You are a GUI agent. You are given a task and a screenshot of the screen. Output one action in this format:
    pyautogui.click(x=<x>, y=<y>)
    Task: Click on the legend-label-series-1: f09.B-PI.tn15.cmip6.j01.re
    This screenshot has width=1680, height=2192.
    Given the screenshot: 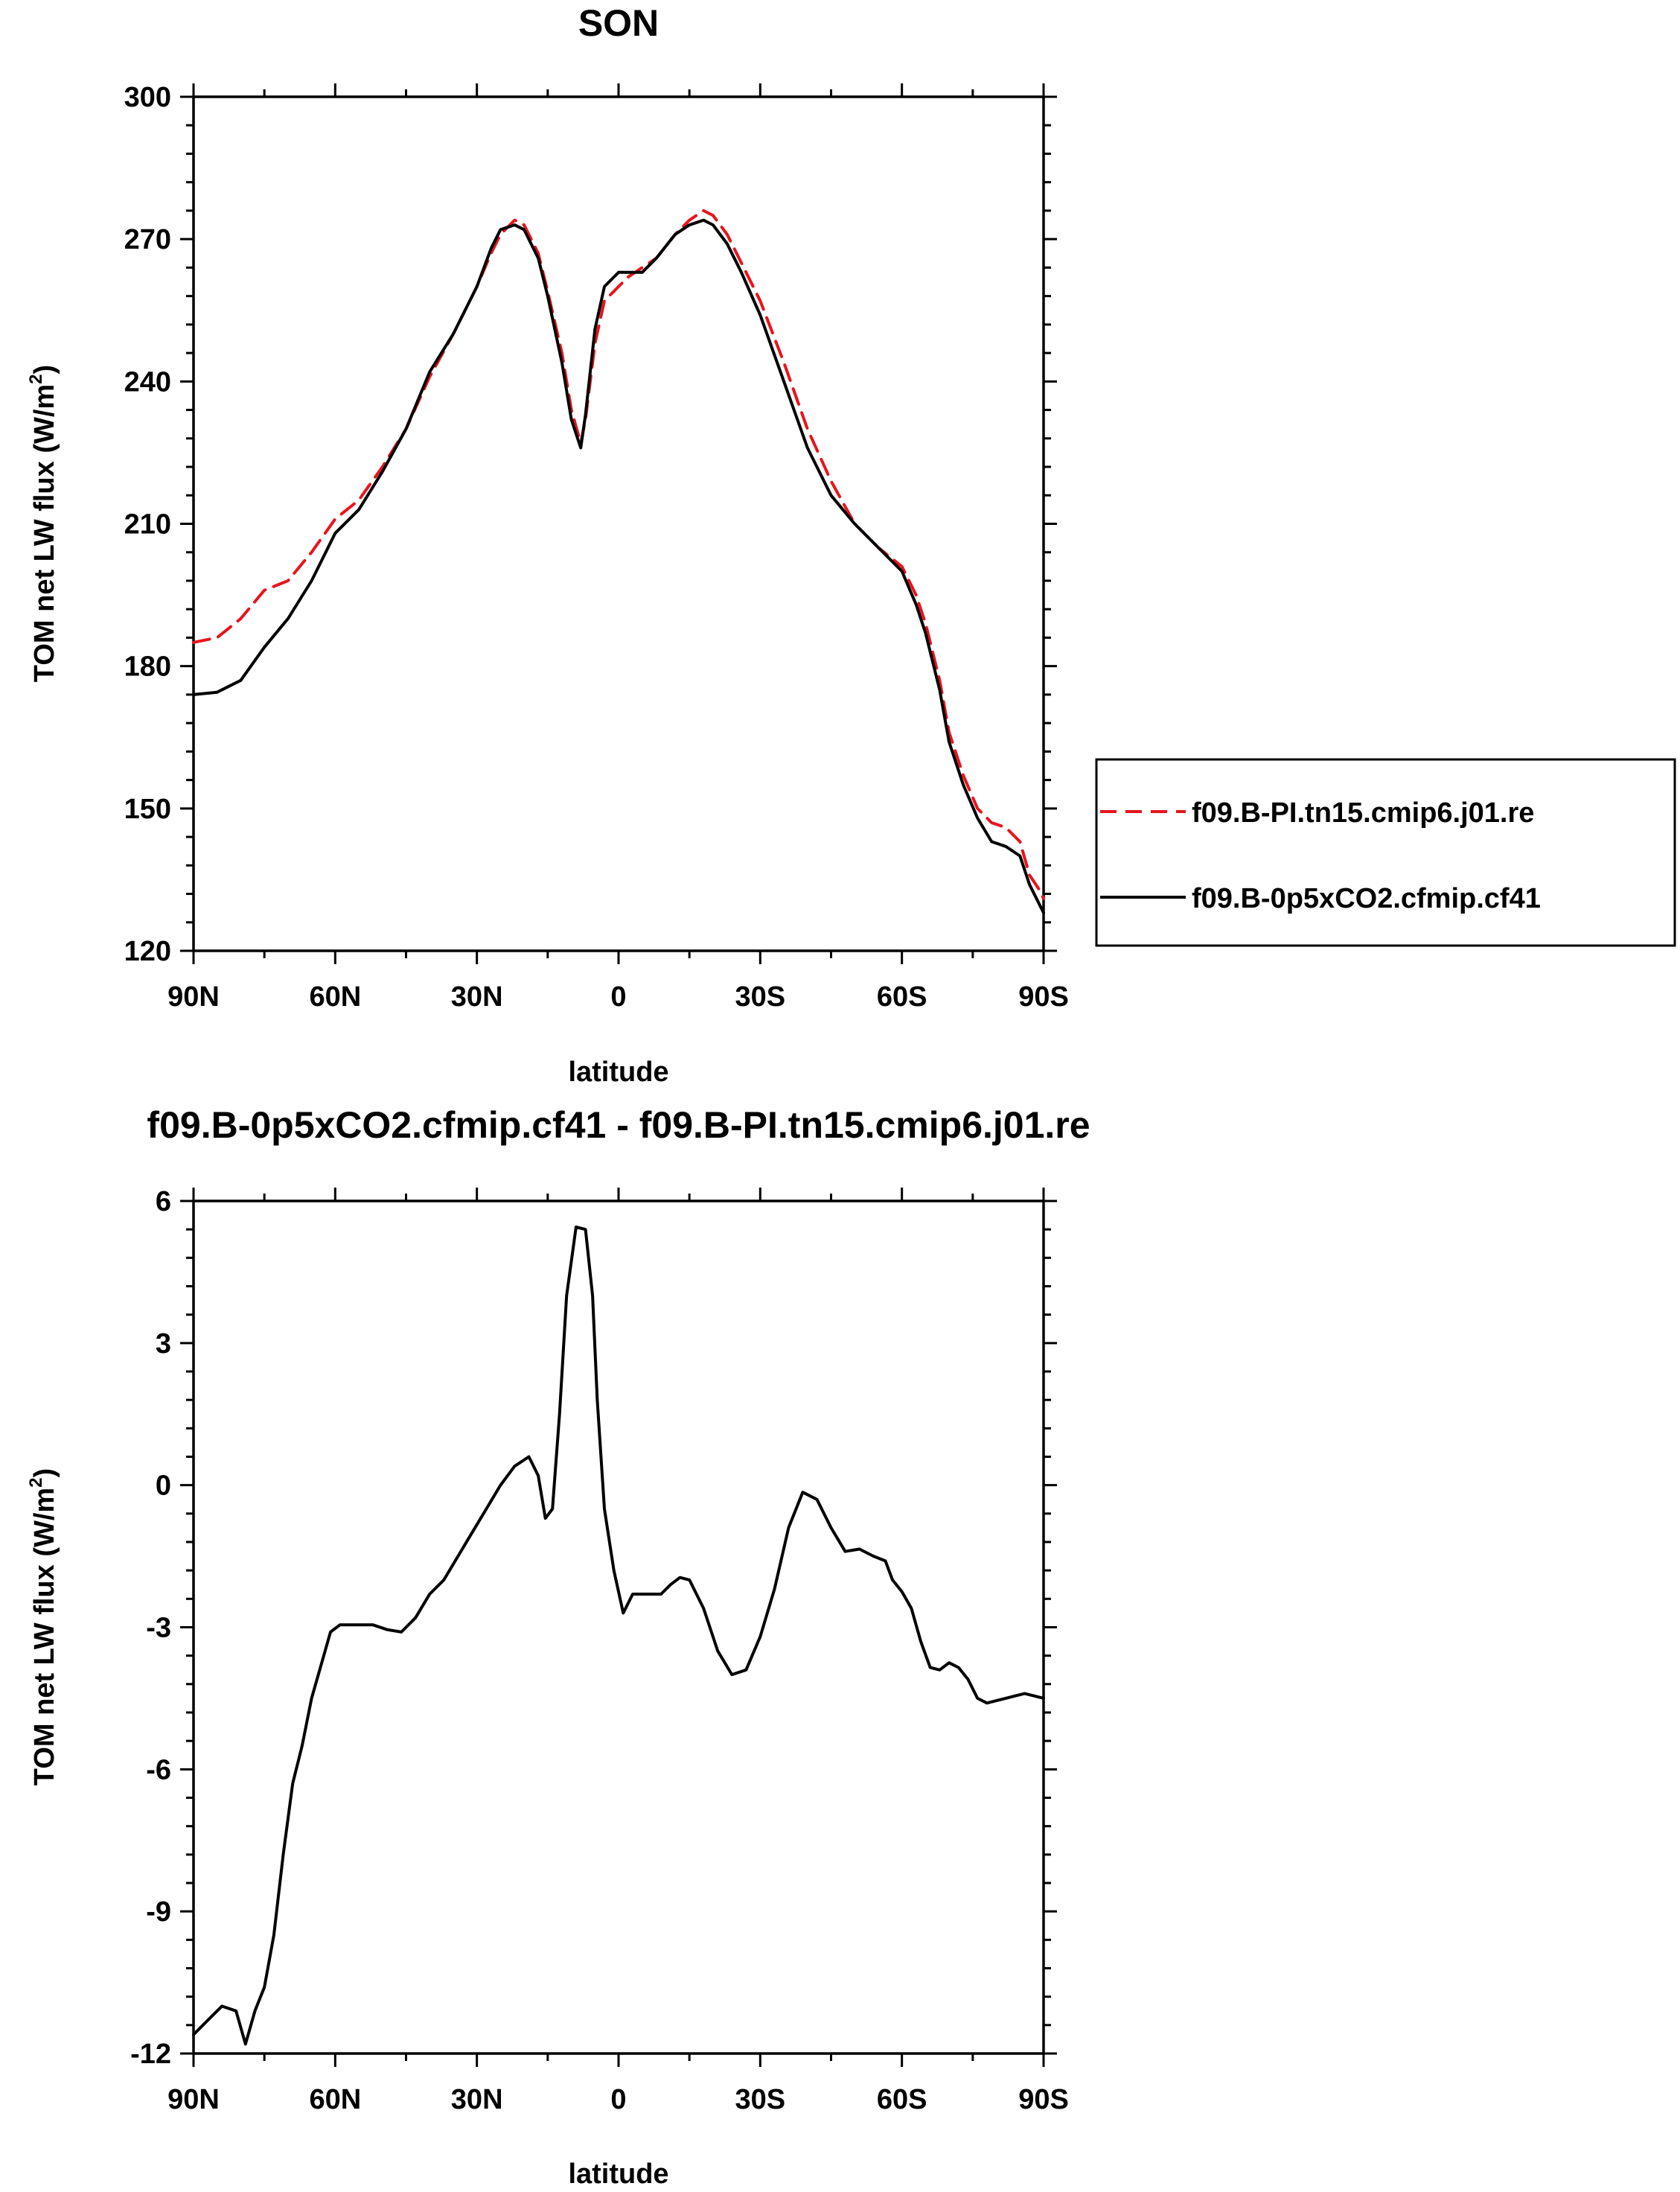 What is the action you would take?
    pyautogui.click(x=1363, y=813)
    